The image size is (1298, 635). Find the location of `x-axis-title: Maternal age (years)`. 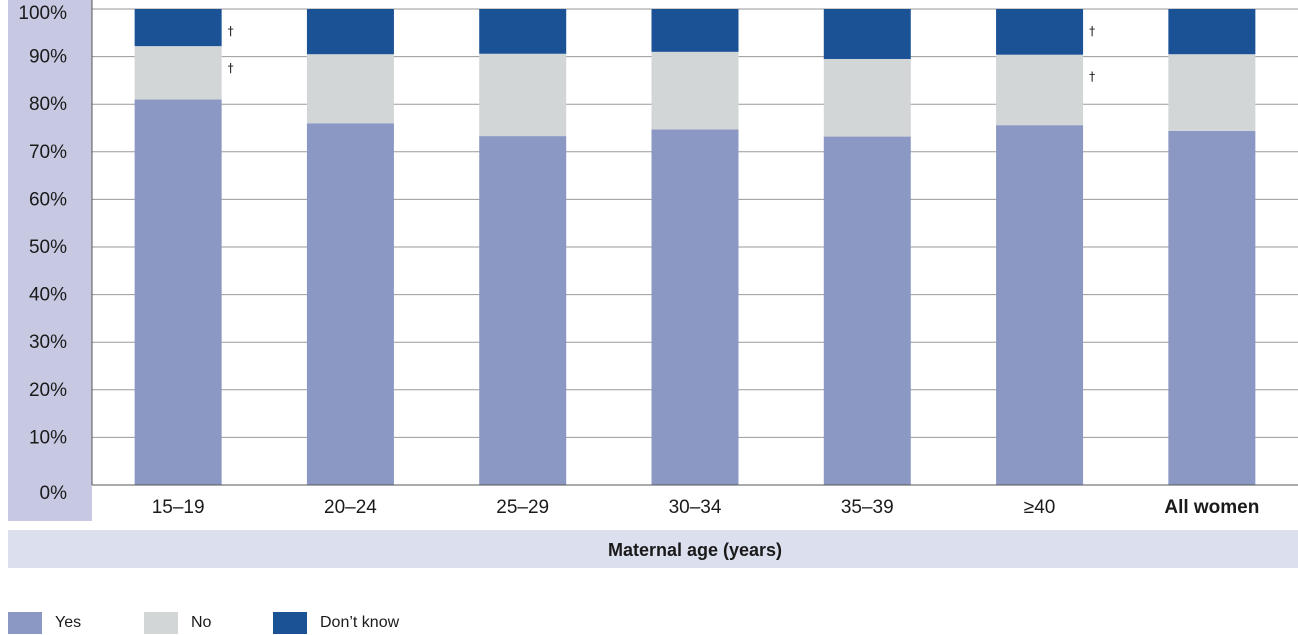

x-axis-title: Maternal age (years) is located at coordinates (695, 550).